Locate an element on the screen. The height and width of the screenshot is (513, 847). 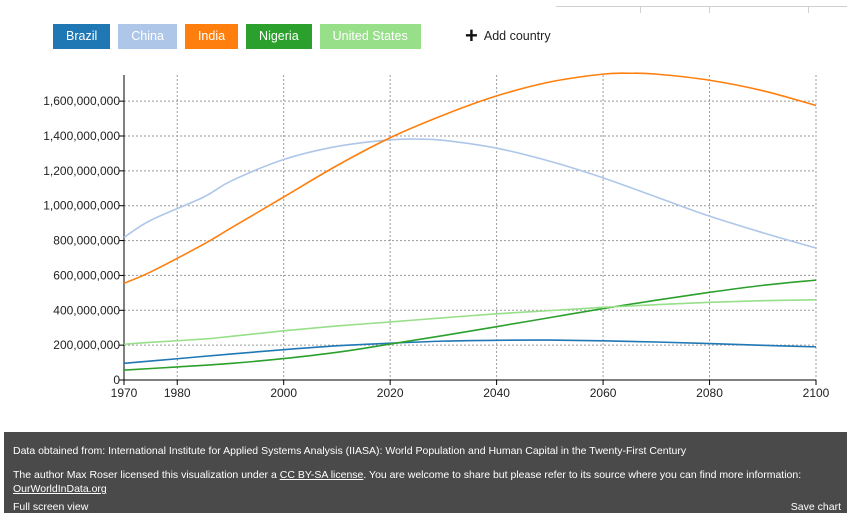
legend-chip-united-states: United States is located at coordinates (370, 36).